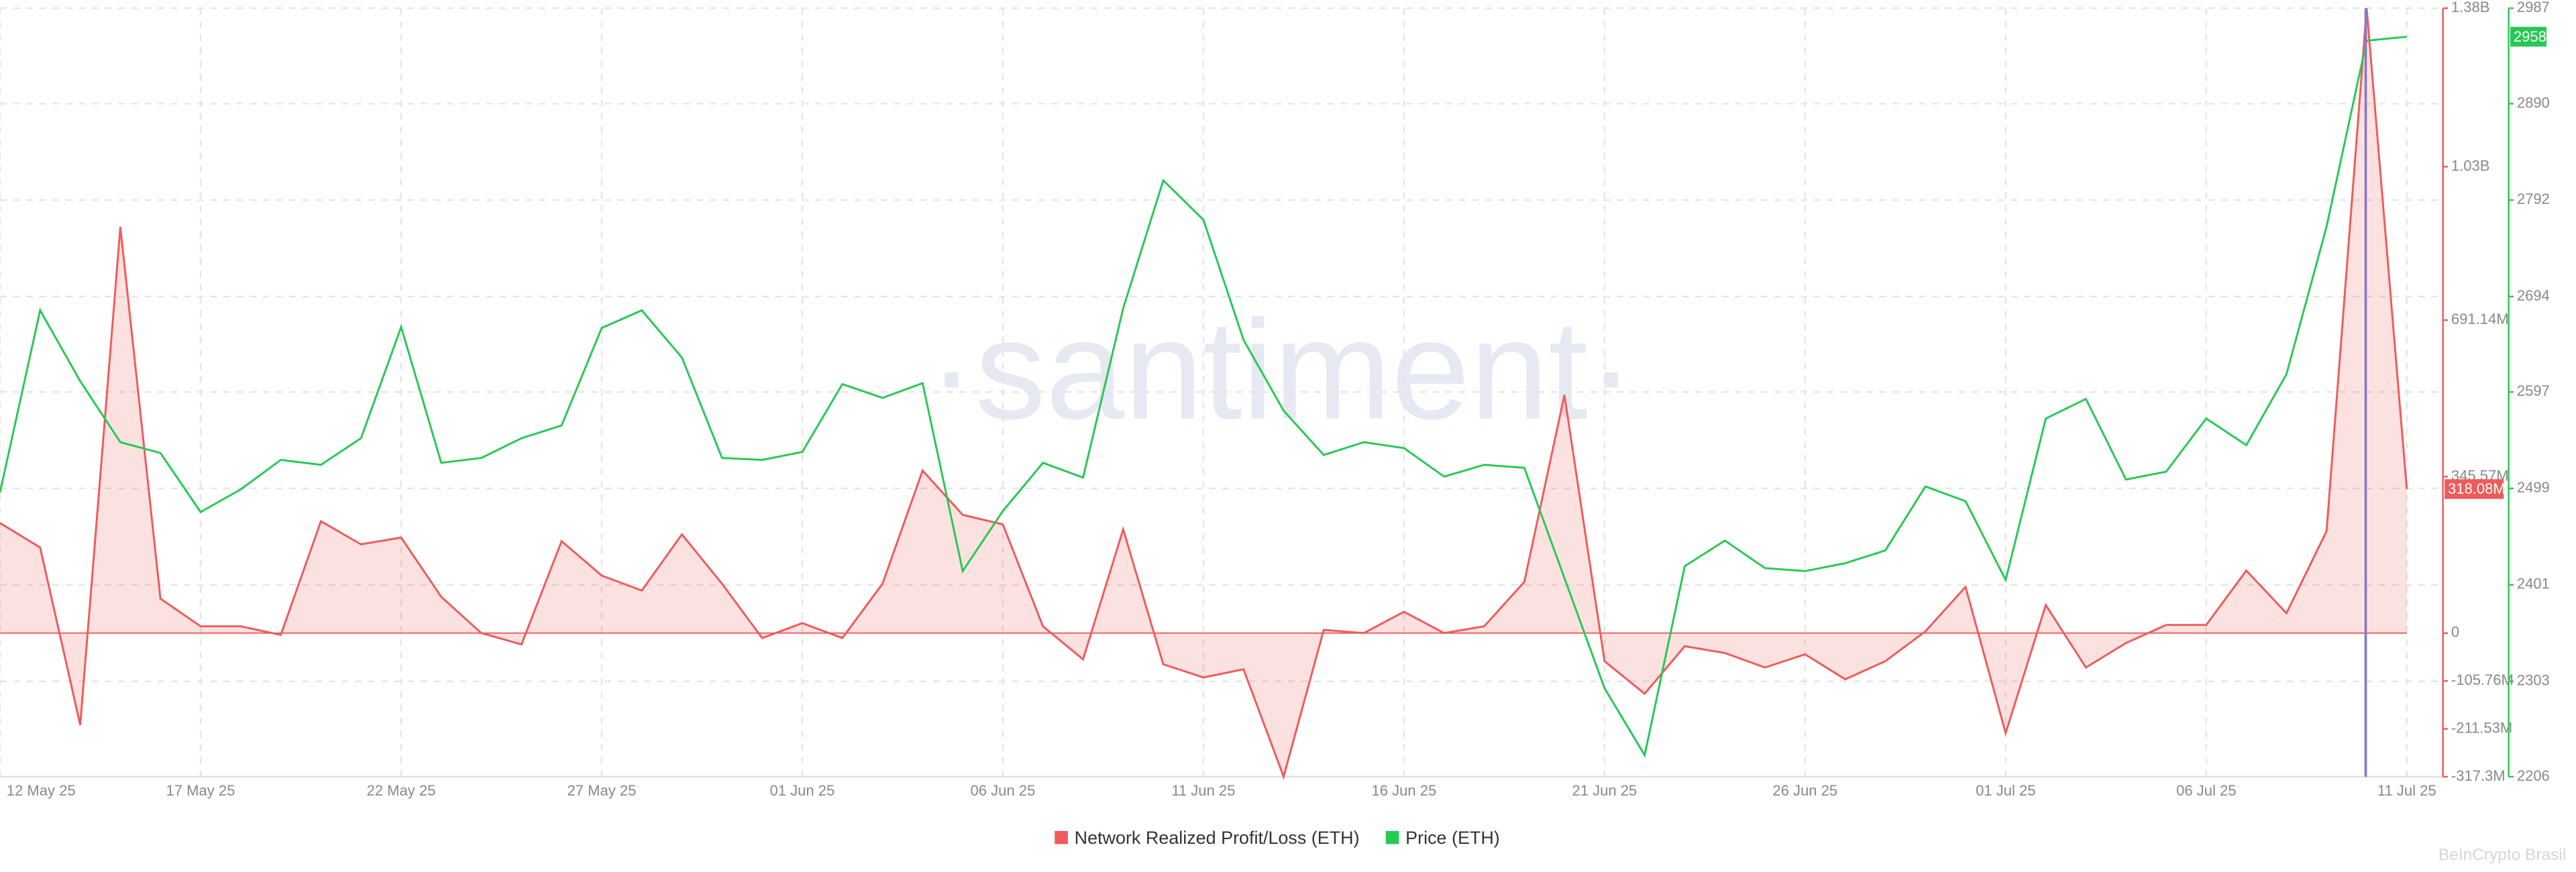 Image resolution: width=2576 pixels, height=872 pixels. What do you see at coordinates (2533, 680) in the screenshot?
I see `y2-tick-label: 2303` at bounding box center [2533, 680].